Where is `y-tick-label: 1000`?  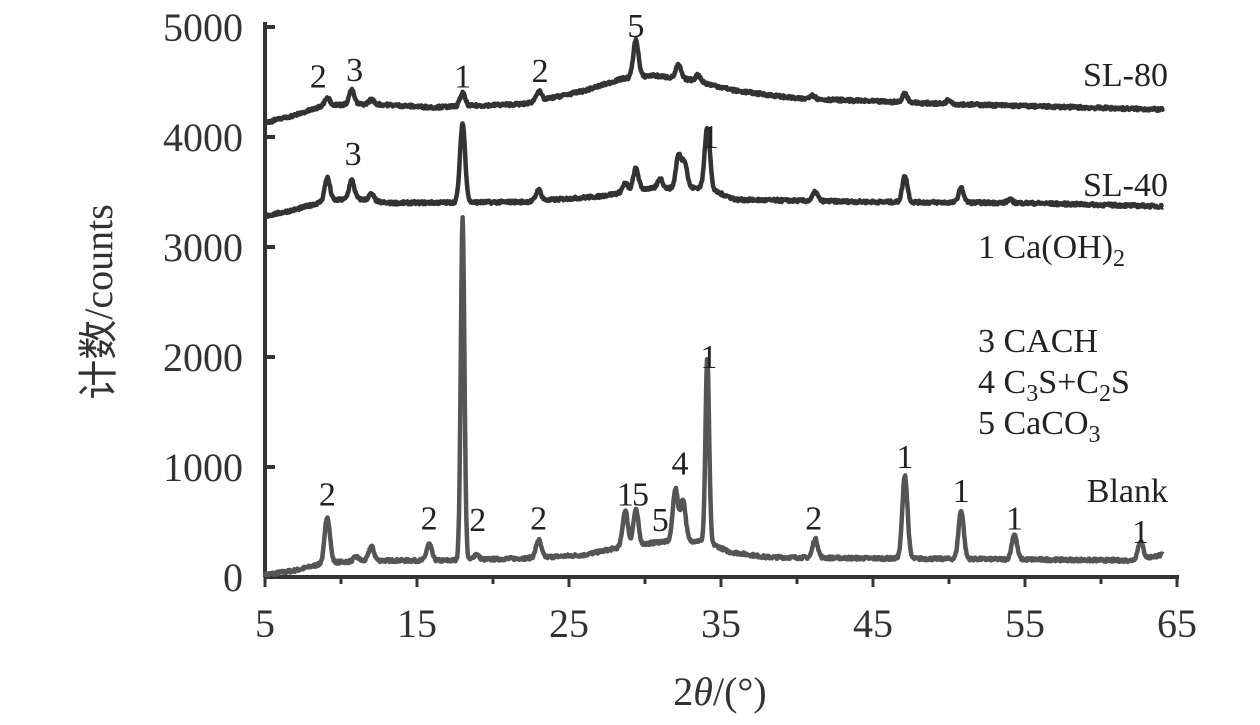 y-tick-label: 1000 is located at coordinates (203, 467).